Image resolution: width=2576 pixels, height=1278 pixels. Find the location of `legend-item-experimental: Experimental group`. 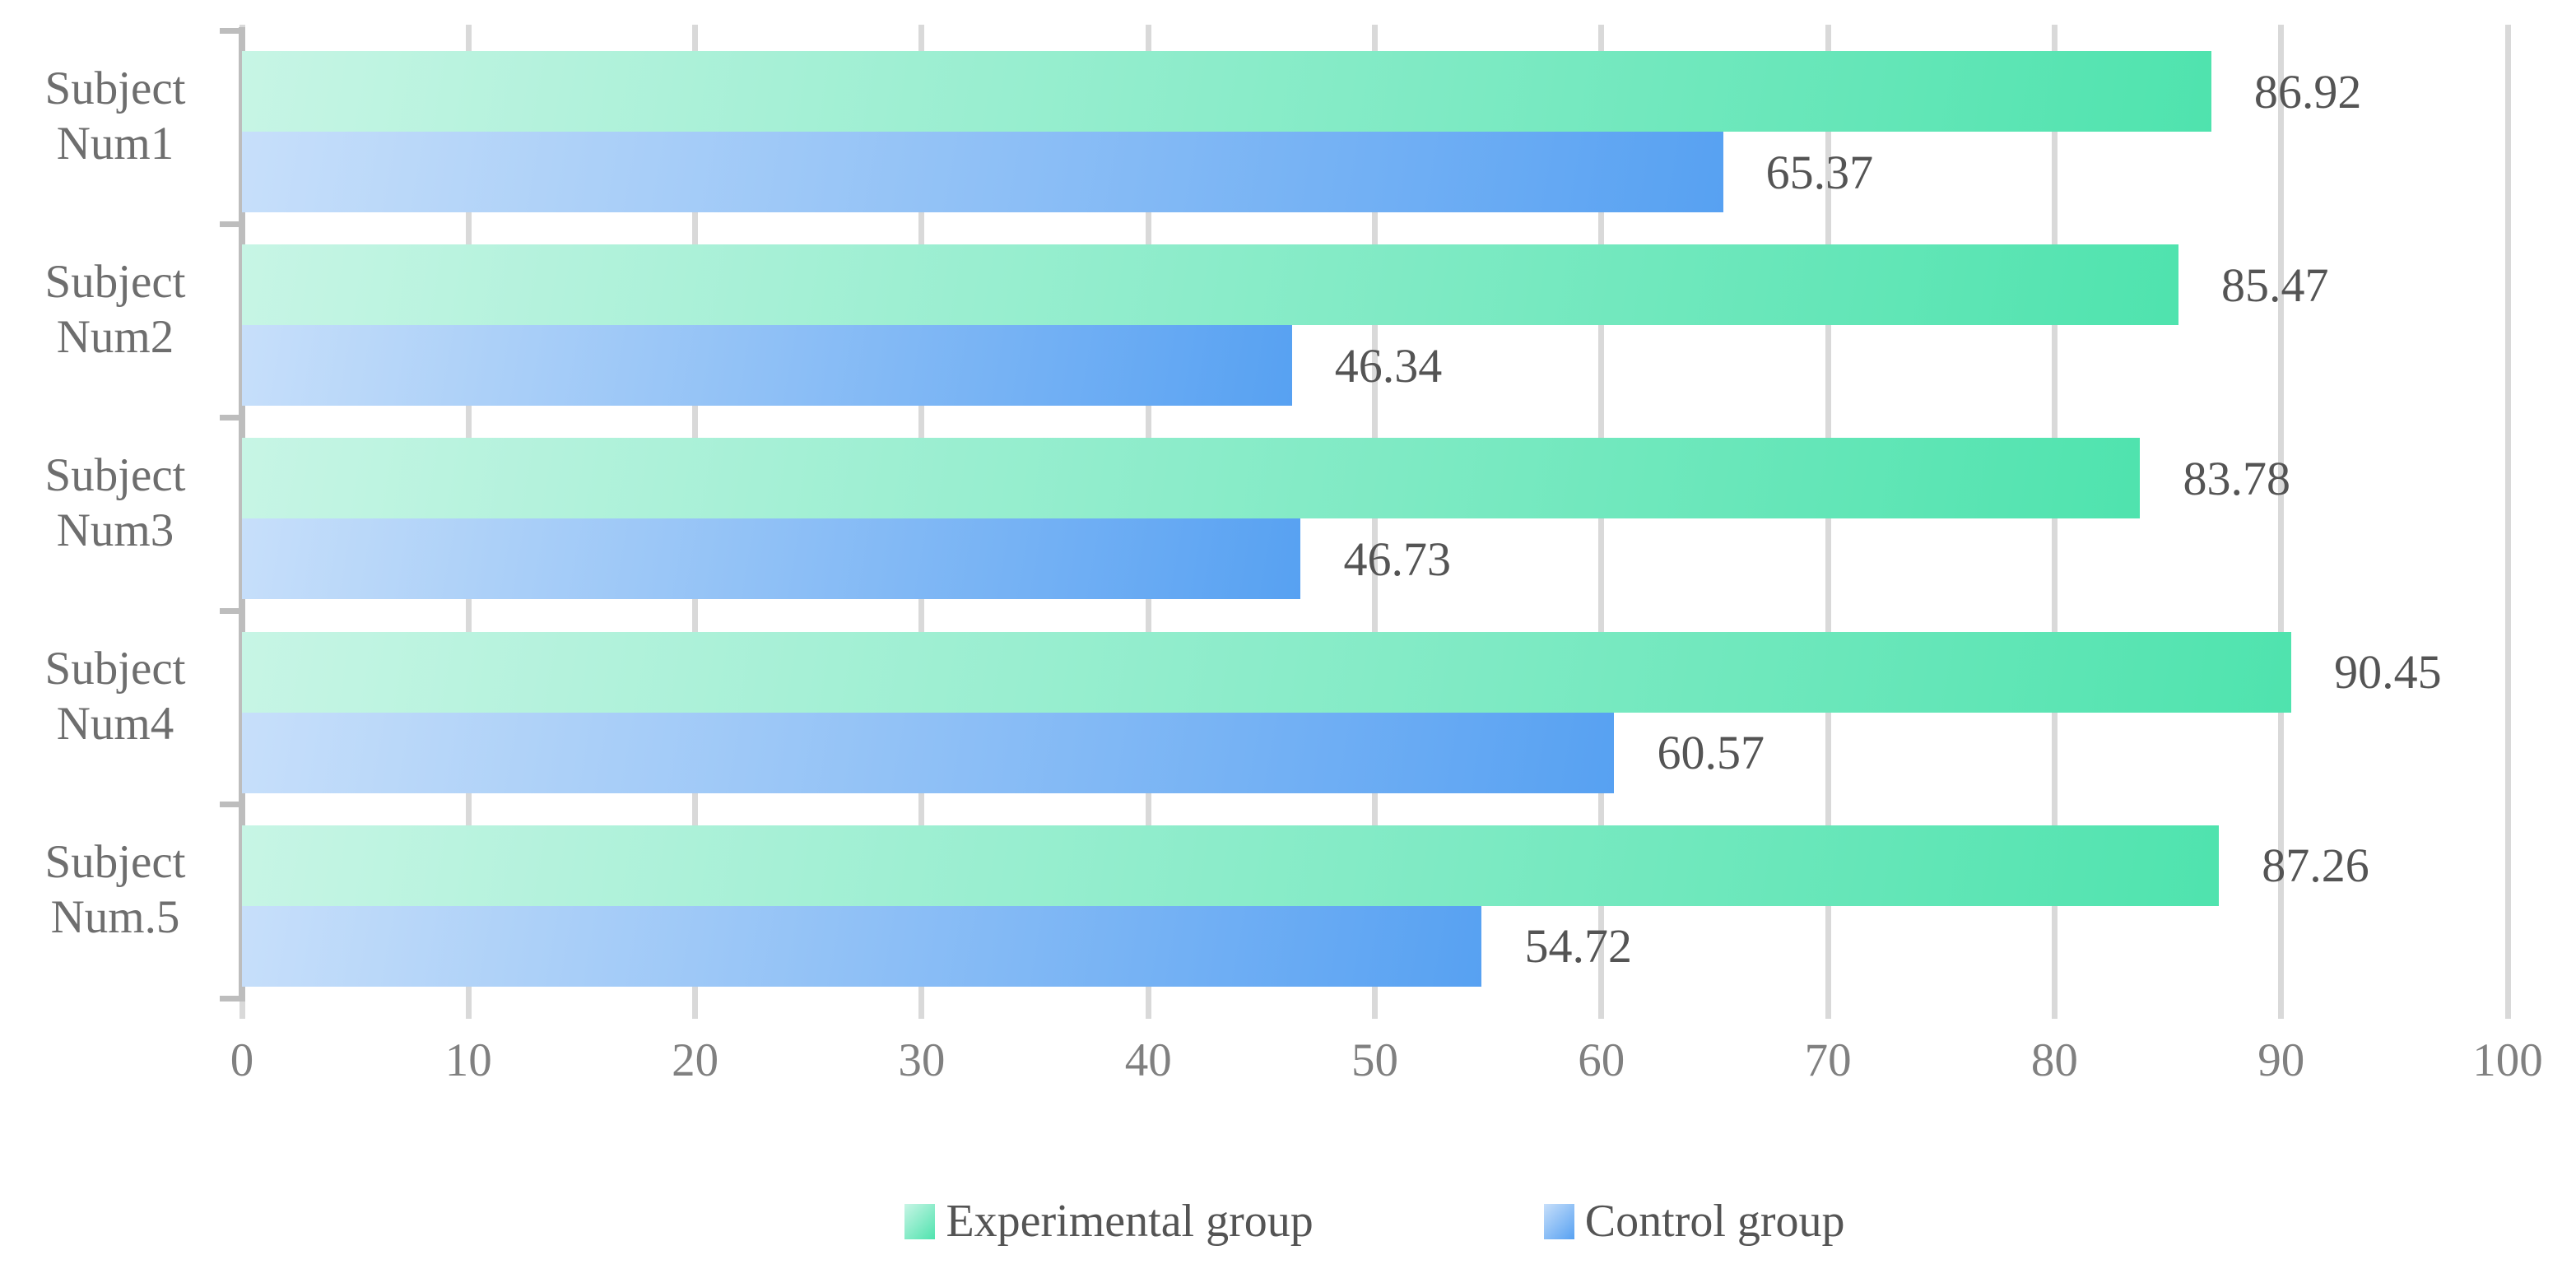

legend-item-experimental: Experimental group is located at coordinates (1109, 1222).